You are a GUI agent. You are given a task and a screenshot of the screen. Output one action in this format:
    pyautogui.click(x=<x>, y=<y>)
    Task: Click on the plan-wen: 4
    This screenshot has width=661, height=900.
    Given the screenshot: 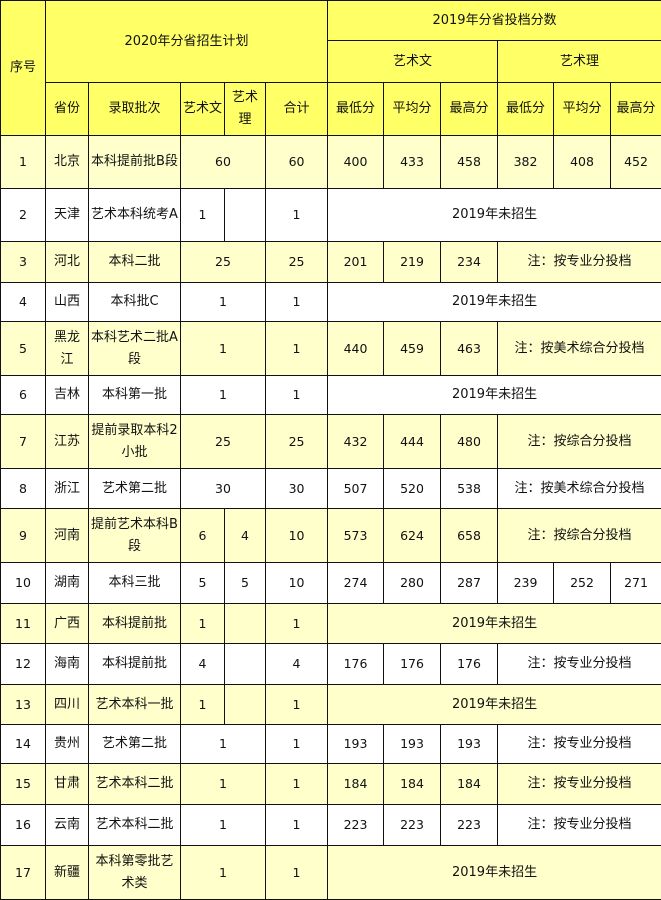 What is the action you would take?
    pyautogui.click(x=203, y=664)
    